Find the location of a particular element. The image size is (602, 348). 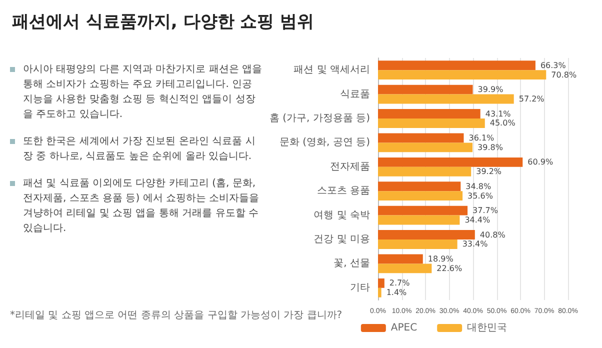

data-label: 43.1% is located at coordinates (498, 113).